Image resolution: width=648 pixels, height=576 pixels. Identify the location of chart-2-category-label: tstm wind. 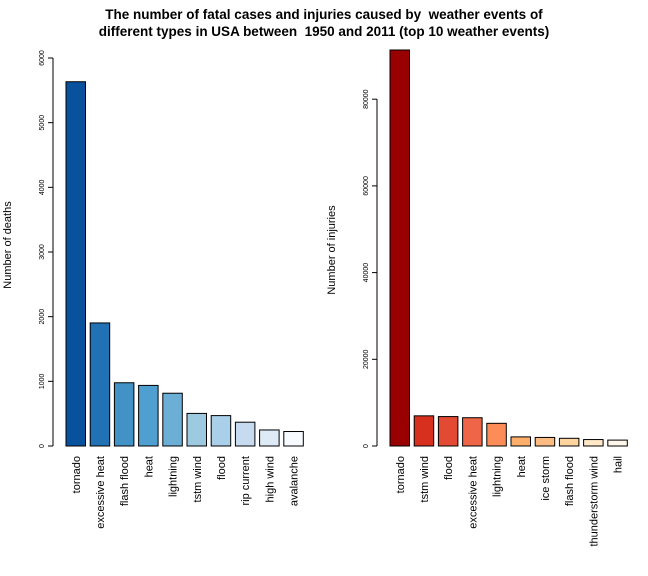
(425, 479).